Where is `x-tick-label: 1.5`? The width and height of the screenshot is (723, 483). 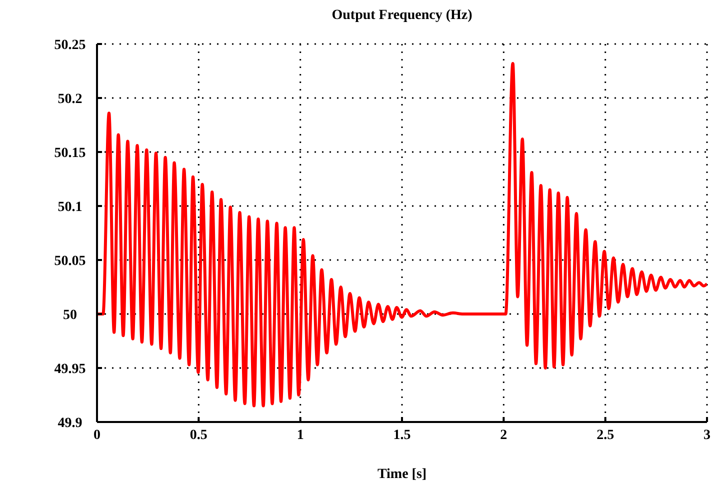
x-tick-label: 1.5 is located at coordinates (402, 435).